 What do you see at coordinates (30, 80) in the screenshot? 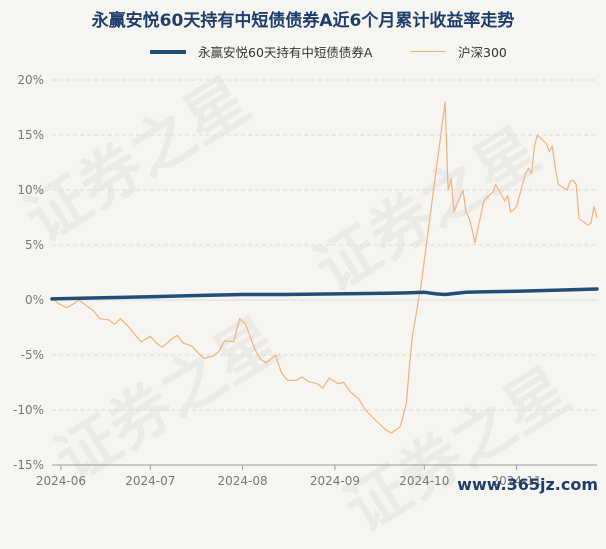
I see `y-tick-label: 20%` at bounding box center [30, 80].